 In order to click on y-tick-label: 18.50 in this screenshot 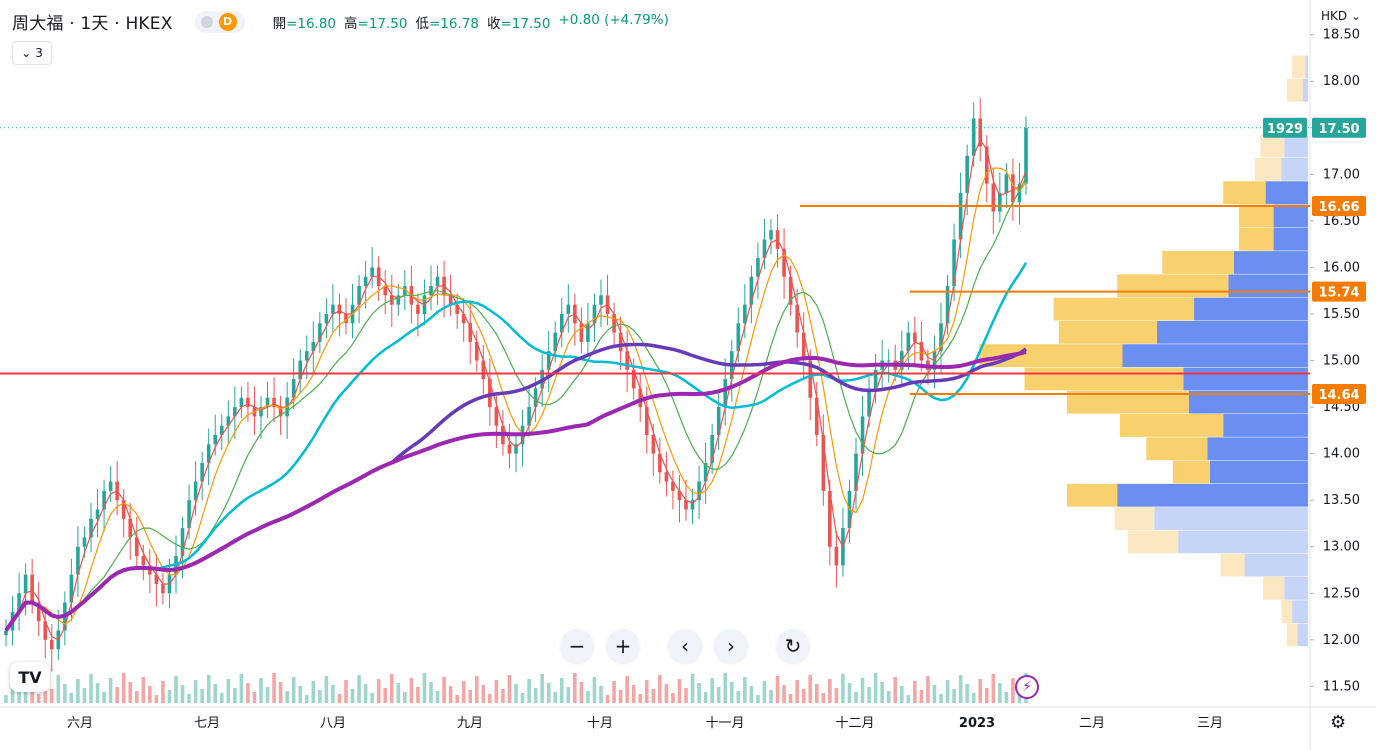, I will do `click(1341, 35)`.